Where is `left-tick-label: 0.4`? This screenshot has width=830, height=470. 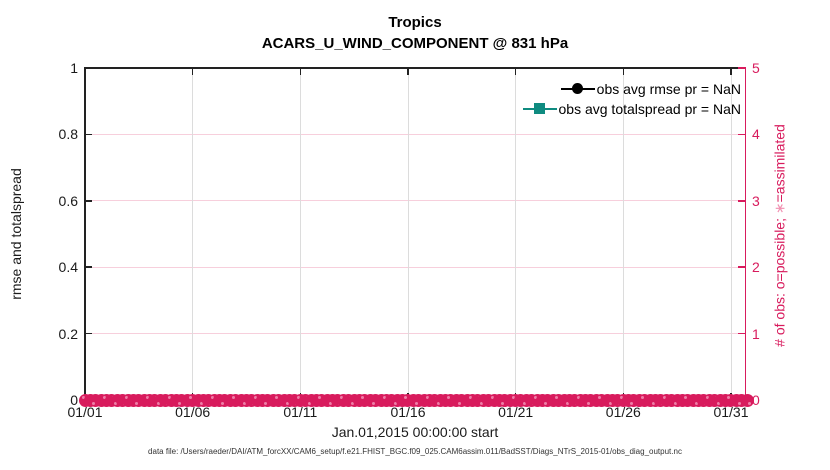 left-tick-label: 0.4 is located at coordinates (68, 267).